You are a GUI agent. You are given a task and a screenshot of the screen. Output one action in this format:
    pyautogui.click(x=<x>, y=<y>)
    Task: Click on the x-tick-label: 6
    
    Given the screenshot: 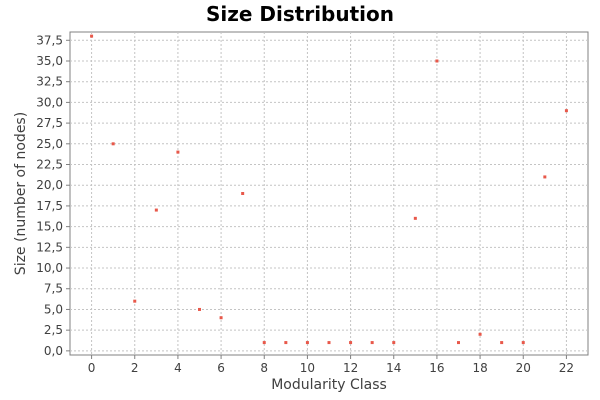 What is the action you would take?
    pyautogui.click(x=221, y=368)
    